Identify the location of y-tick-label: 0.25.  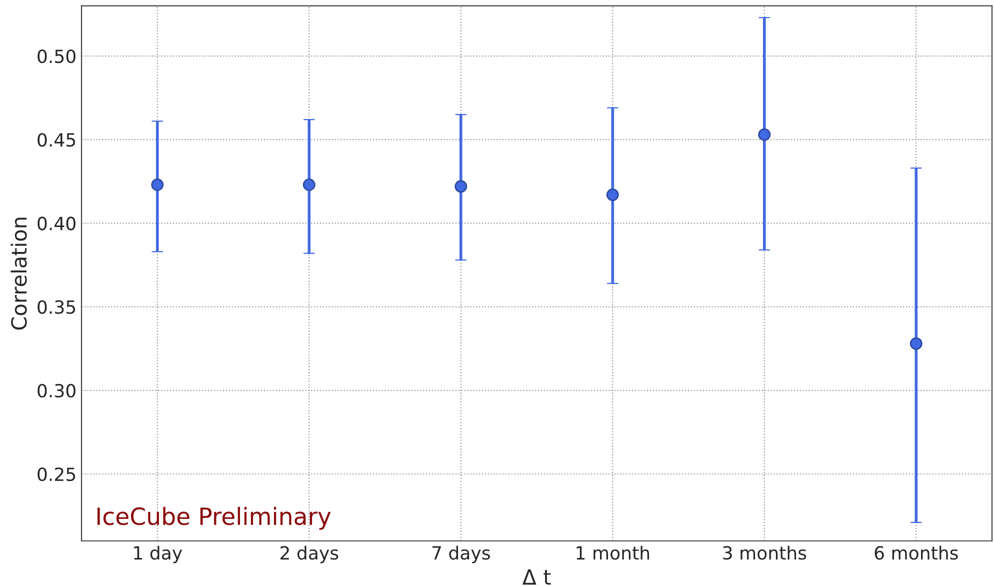
(57, 474).